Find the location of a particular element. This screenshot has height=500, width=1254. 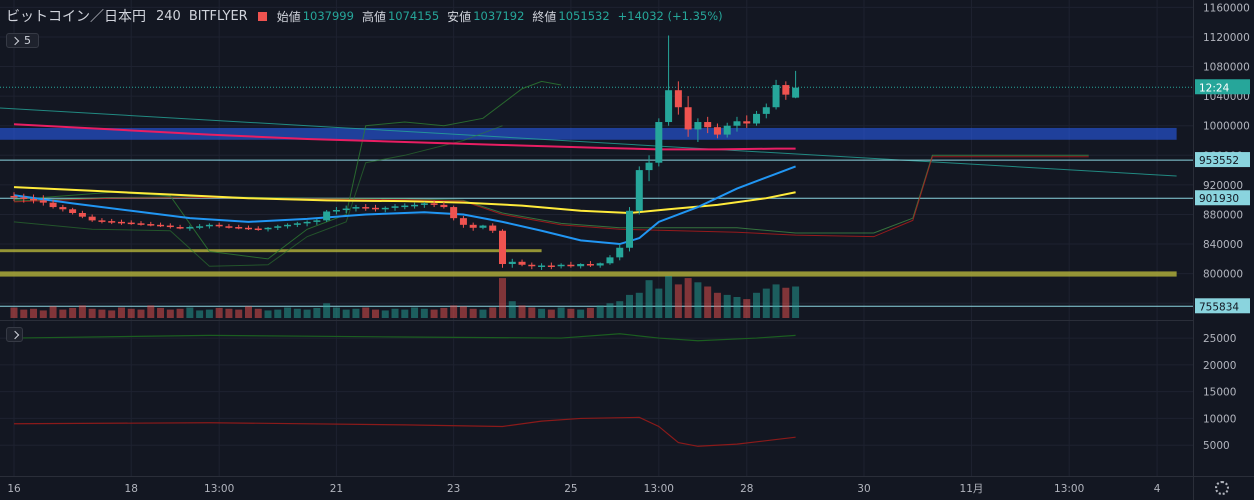

down-candle-icon is located at coordinates (262, 16).